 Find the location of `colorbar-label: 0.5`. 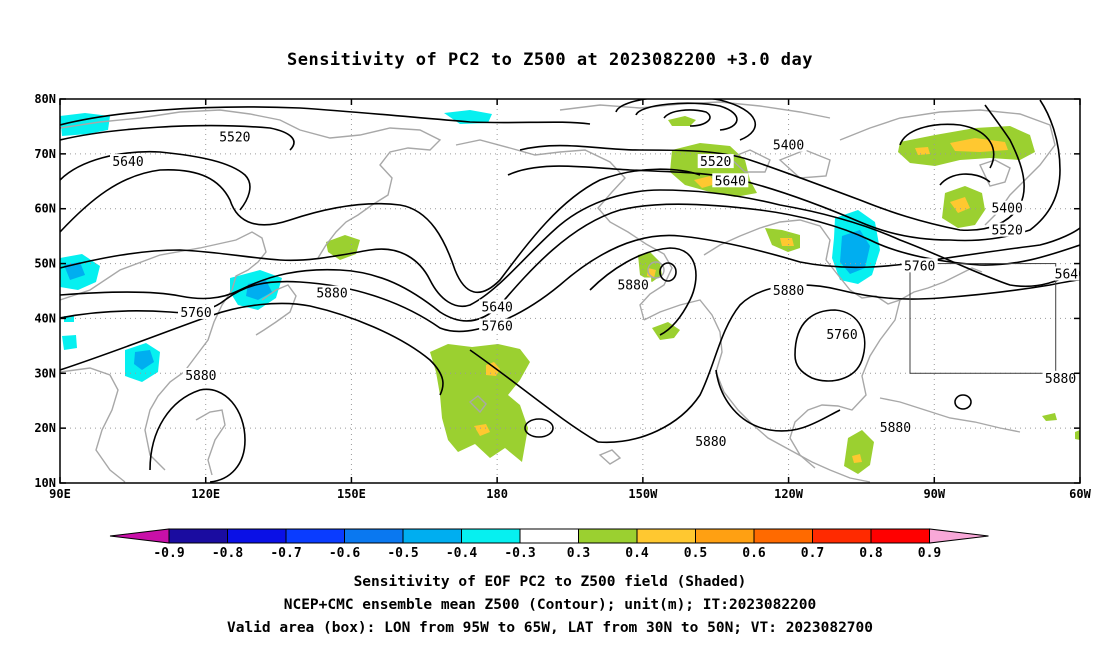

colorbar-label: 0.5 is located at coordinates (695, 553).